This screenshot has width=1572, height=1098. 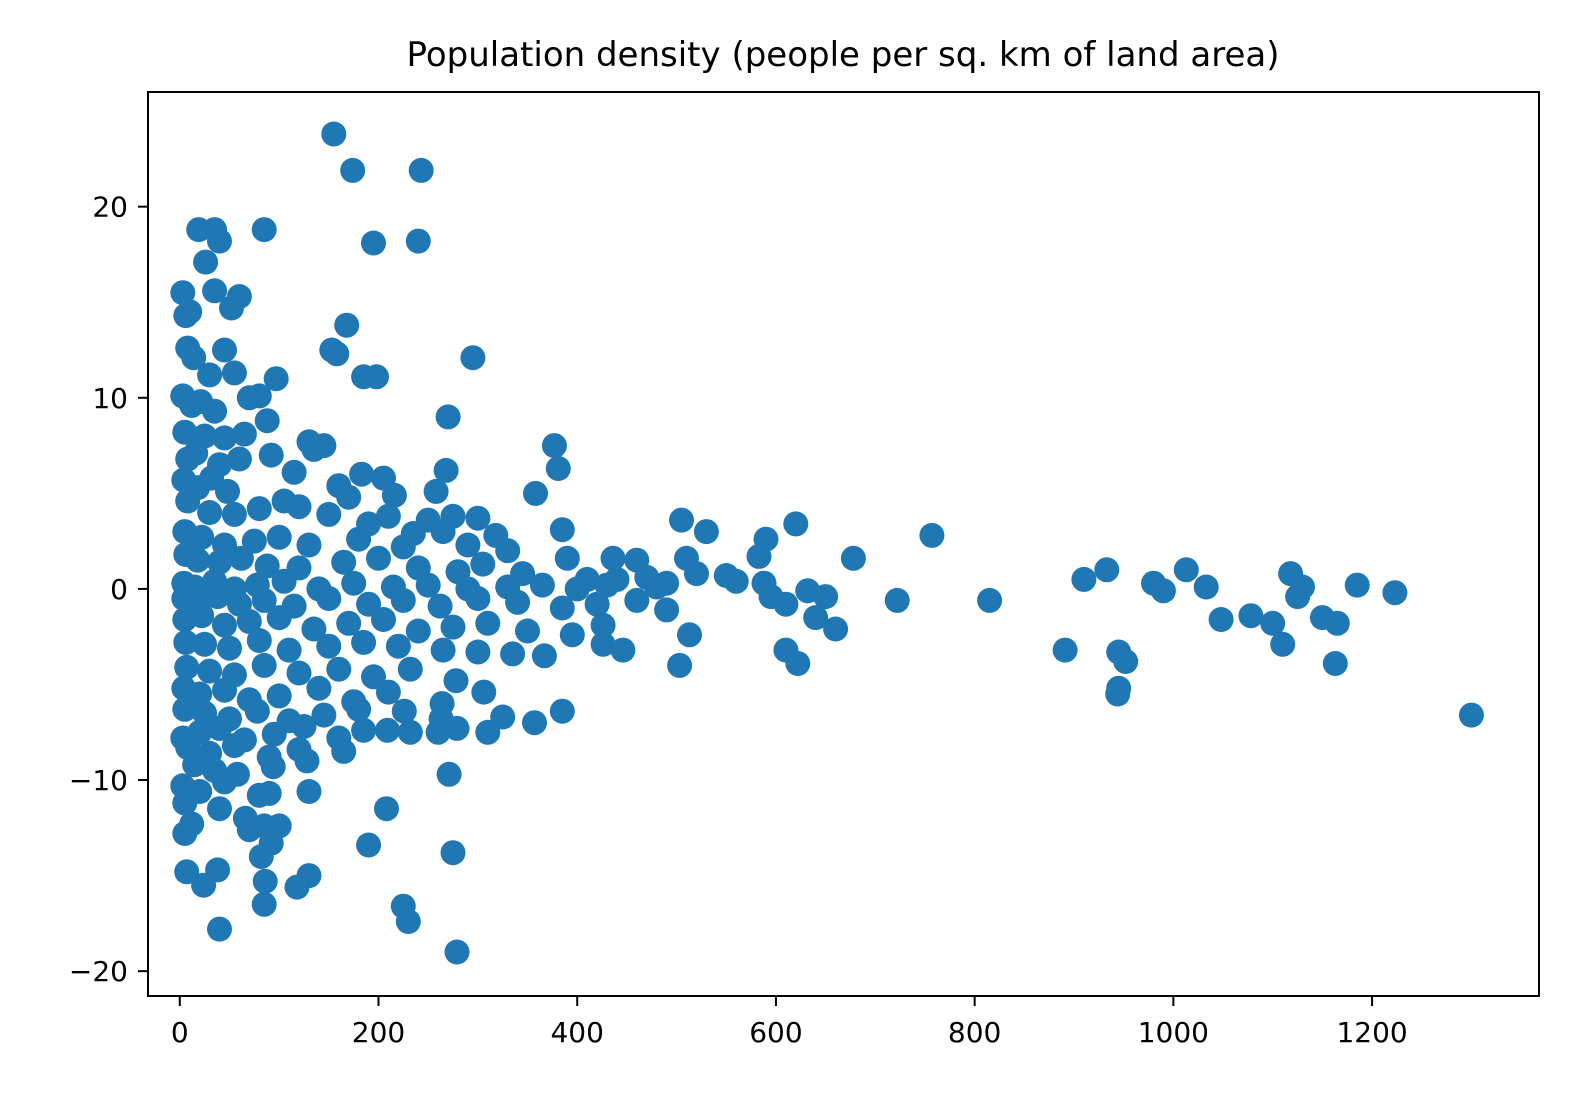 I want to click on y-tick-label: −10, so click(x=98, y=780).